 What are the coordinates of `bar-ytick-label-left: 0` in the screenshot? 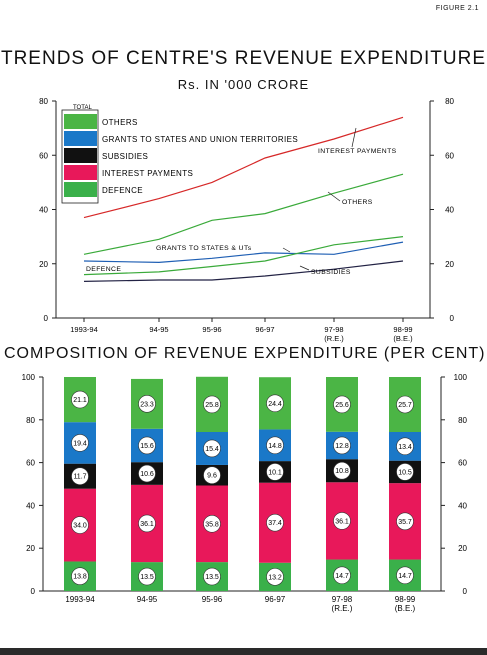 It's located at (33, 591).